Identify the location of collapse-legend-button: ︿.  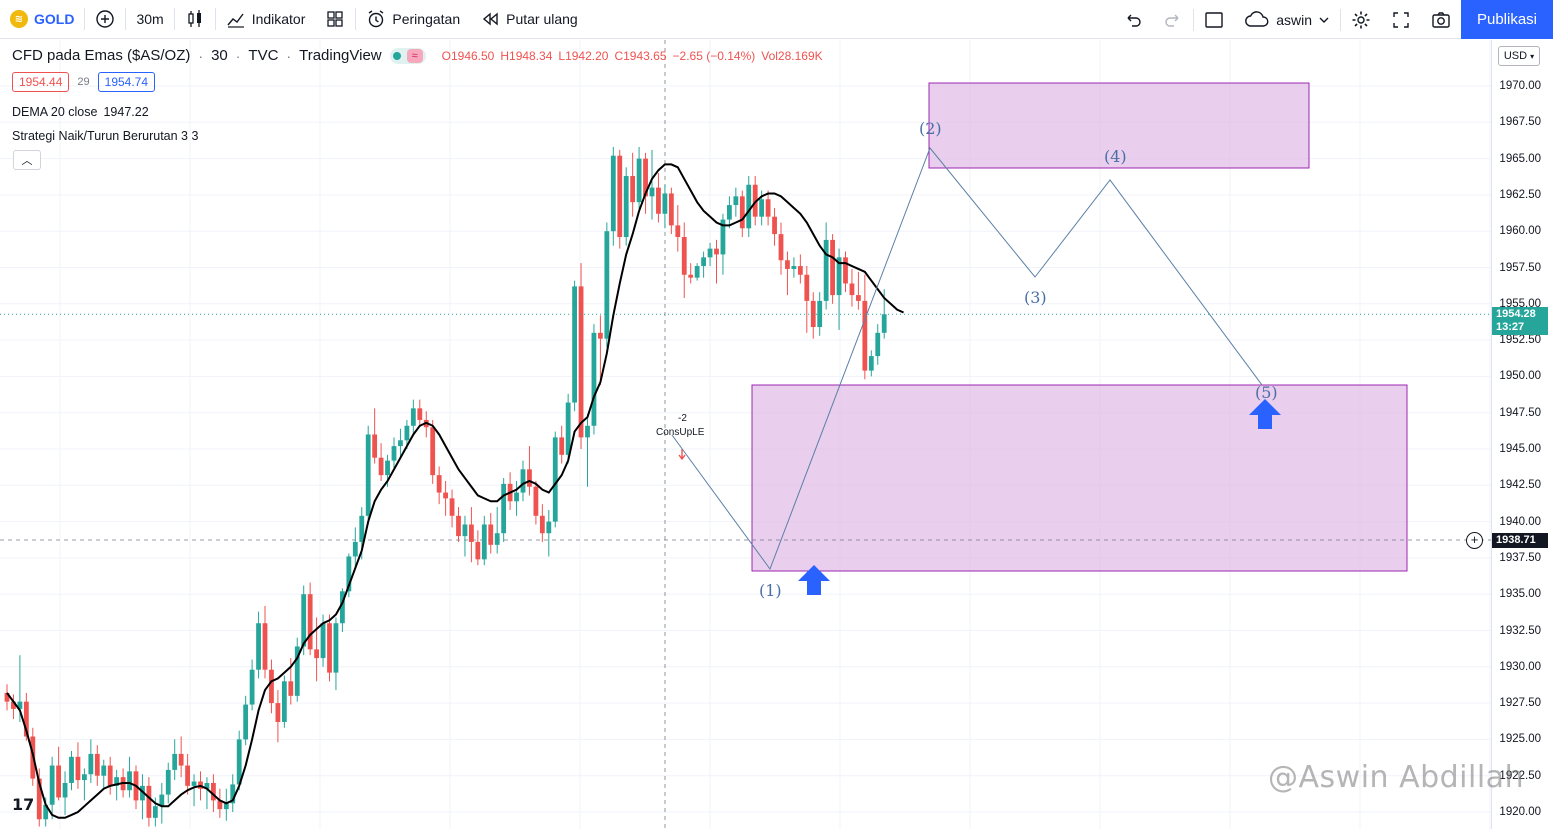
(27, 160).